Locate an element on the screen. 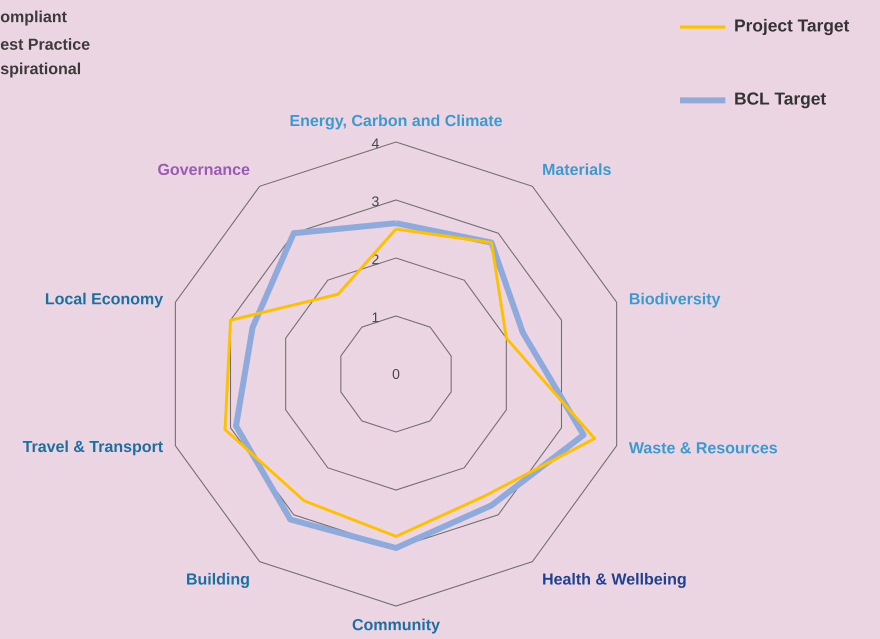 Image resolution: width=880 pixels, height=639 pixels. y-tick-label: 4 is located at coordinates (375, 143).